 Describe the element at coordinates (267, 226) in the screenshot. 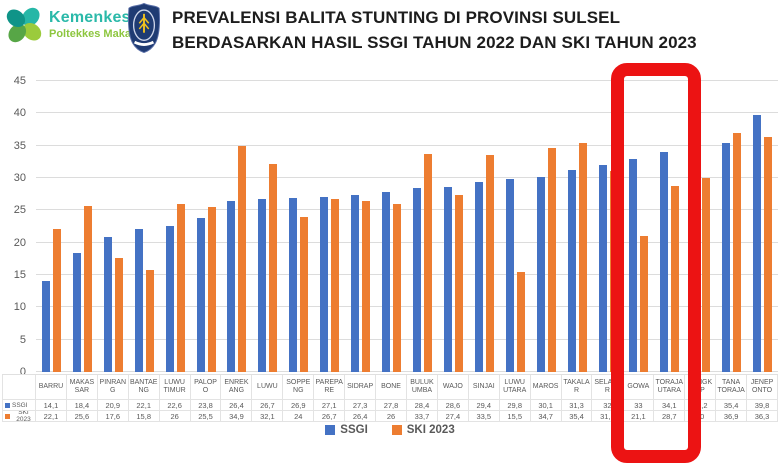

I see `bar-group-luwu` at that location.